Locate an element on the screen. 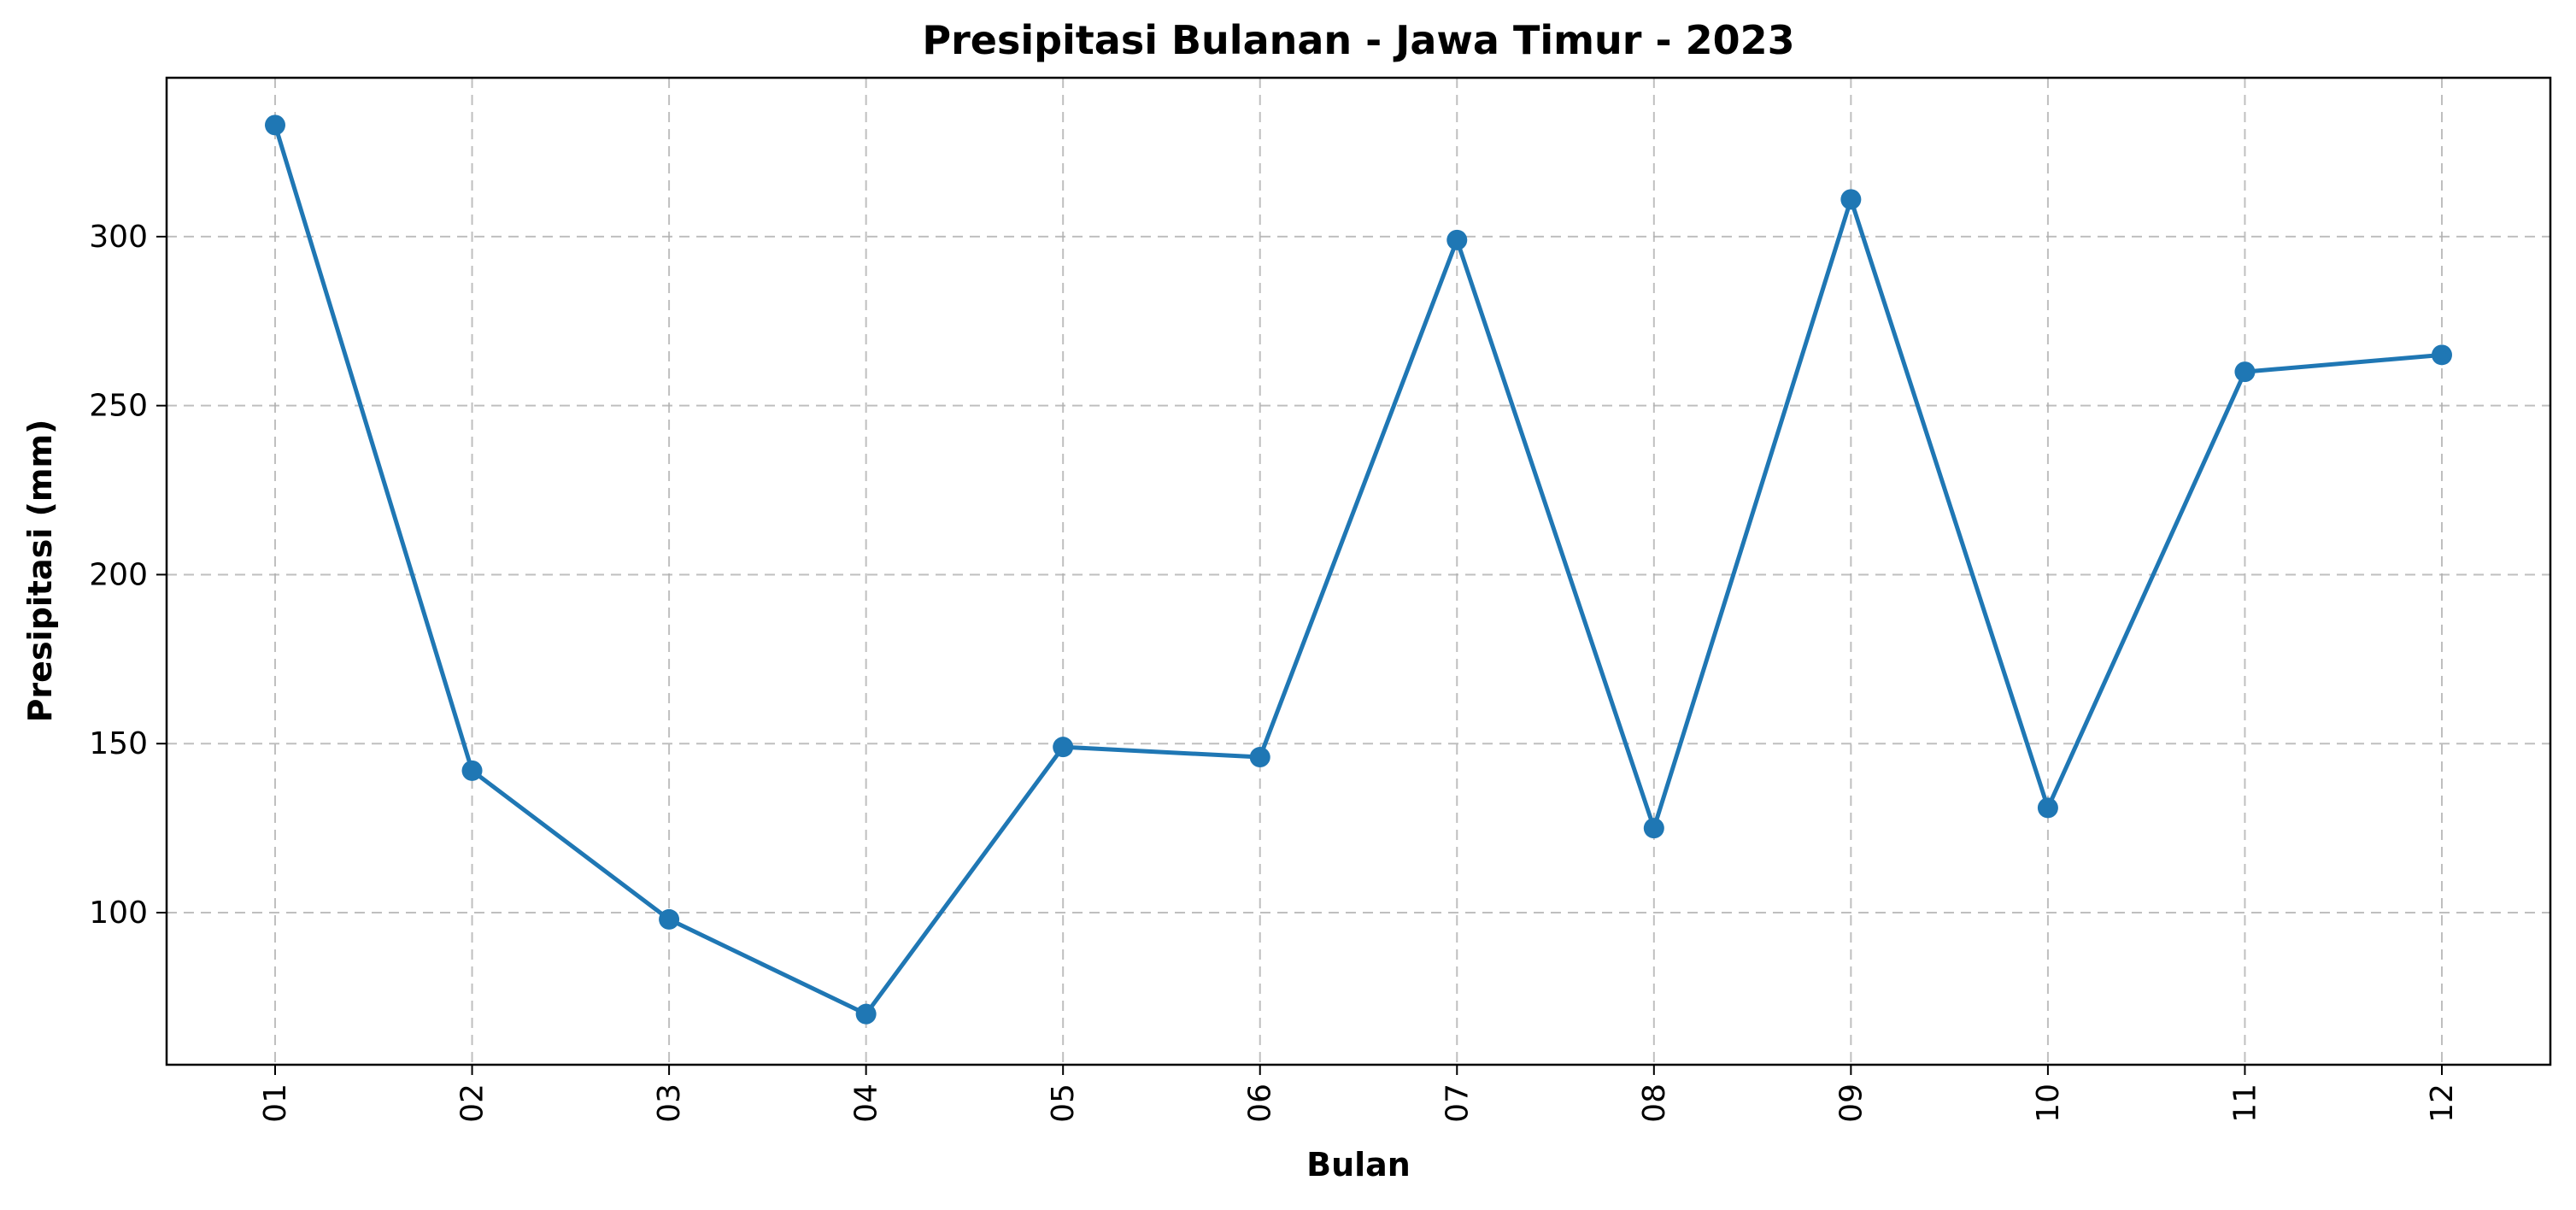  y-tick-label: 250 is located at coordinates (119, 406).